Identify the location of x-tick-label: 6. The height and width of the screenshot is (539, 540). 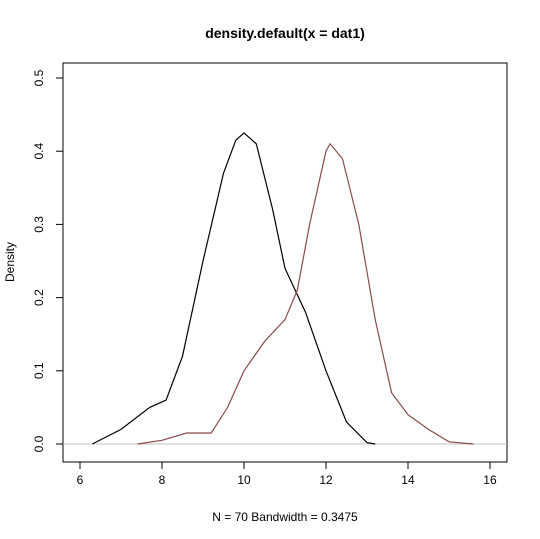
(80, 480).